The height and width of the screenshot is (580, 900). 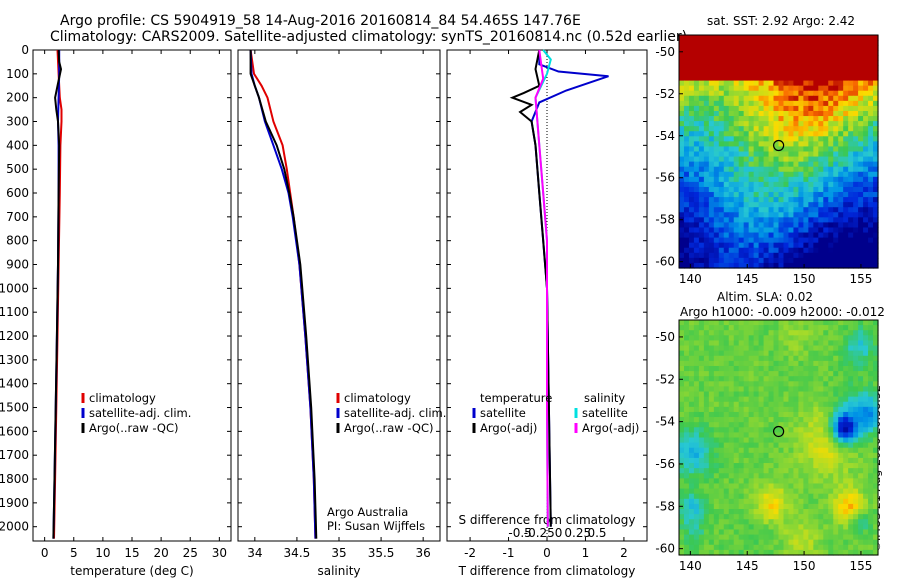 I want to click on difference-legend-label: satellite, so click(x=605, y=413).